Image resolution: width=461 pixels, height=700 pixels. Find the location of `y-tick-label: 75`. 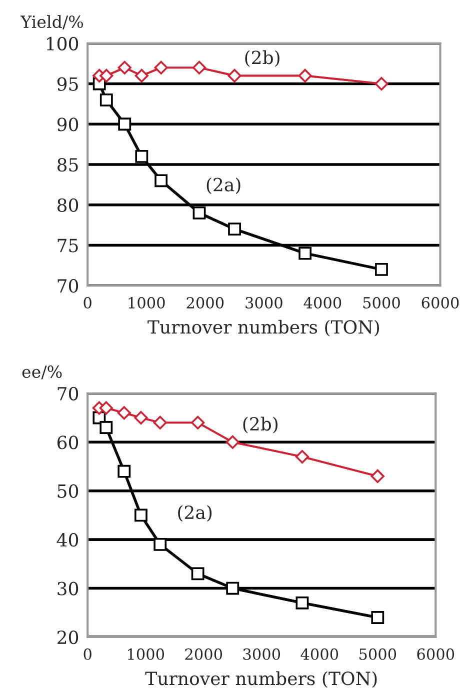

y-tick-label: 75 is located at coordinates (68, 245).